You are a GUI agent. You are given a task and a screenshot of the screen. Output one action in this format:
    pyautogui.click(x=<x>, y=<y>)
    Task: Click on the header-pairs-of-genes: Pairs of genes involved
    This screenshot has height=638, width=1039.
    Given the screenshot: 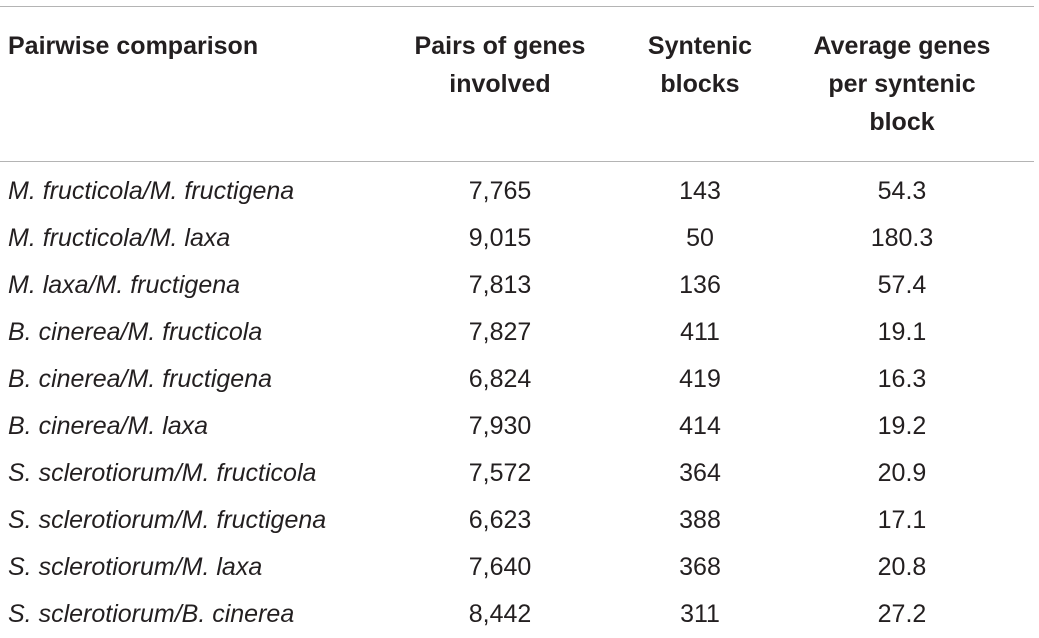 What is the action you would take?
    pyautogui.click(x=500, y=84)
    